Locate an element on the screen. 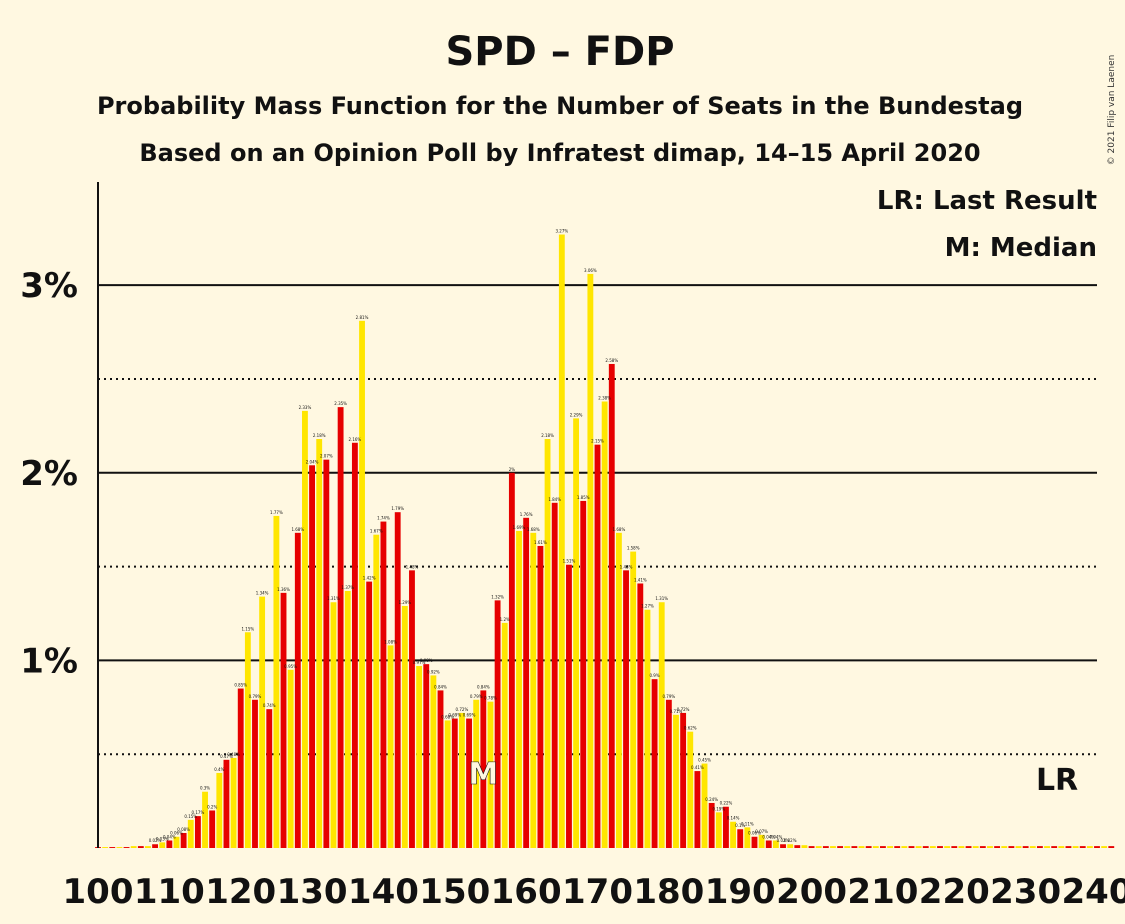  value-label-seat-181: 0.71% is located at coordinates (676, 711).